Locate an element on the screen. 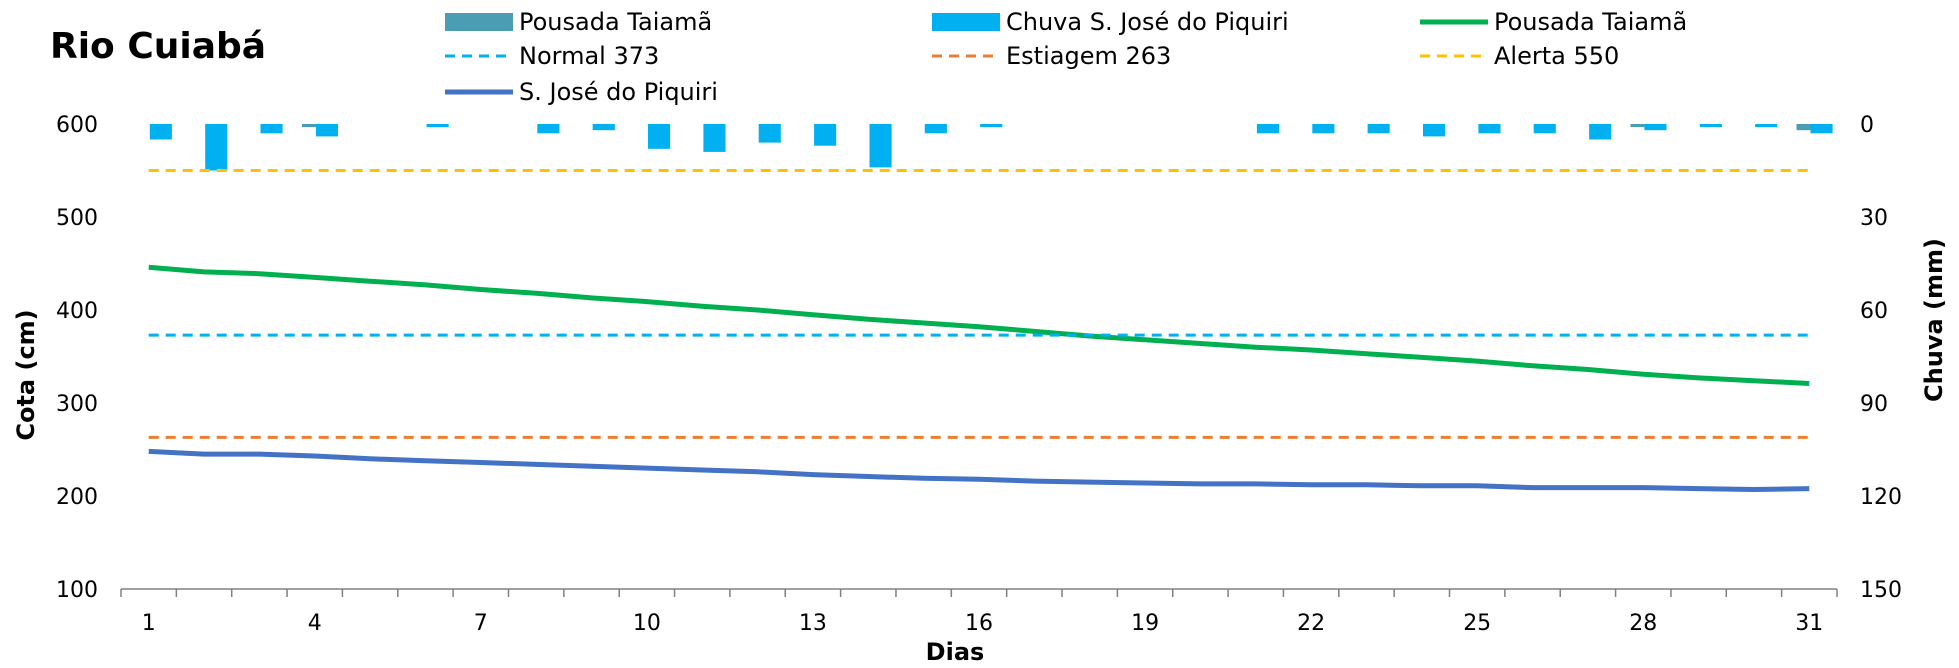 The width and height of the screenshot is (1959, 668). x-tick-label: 25 is located at coordinates (1477, 623).